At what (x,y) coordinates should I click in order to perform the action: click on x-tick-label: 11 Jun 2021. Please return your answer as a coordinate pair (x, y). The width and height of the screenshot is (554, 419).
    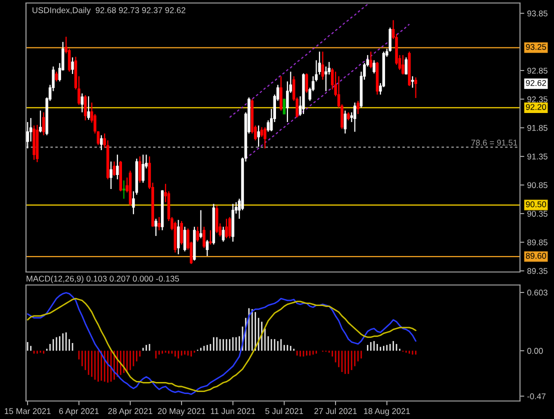
    Looking at the image, I should click on (233, 411).